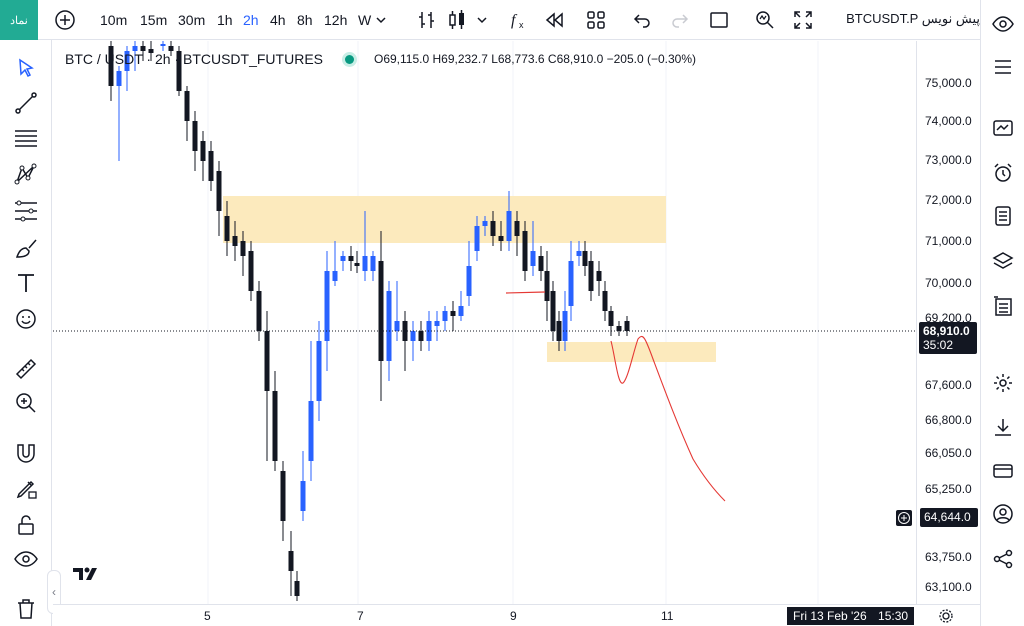  What do you see at coordinates (192, 20) in the screenshot?
I see `interval-30m: 30m` at bounding box center [192, 20].